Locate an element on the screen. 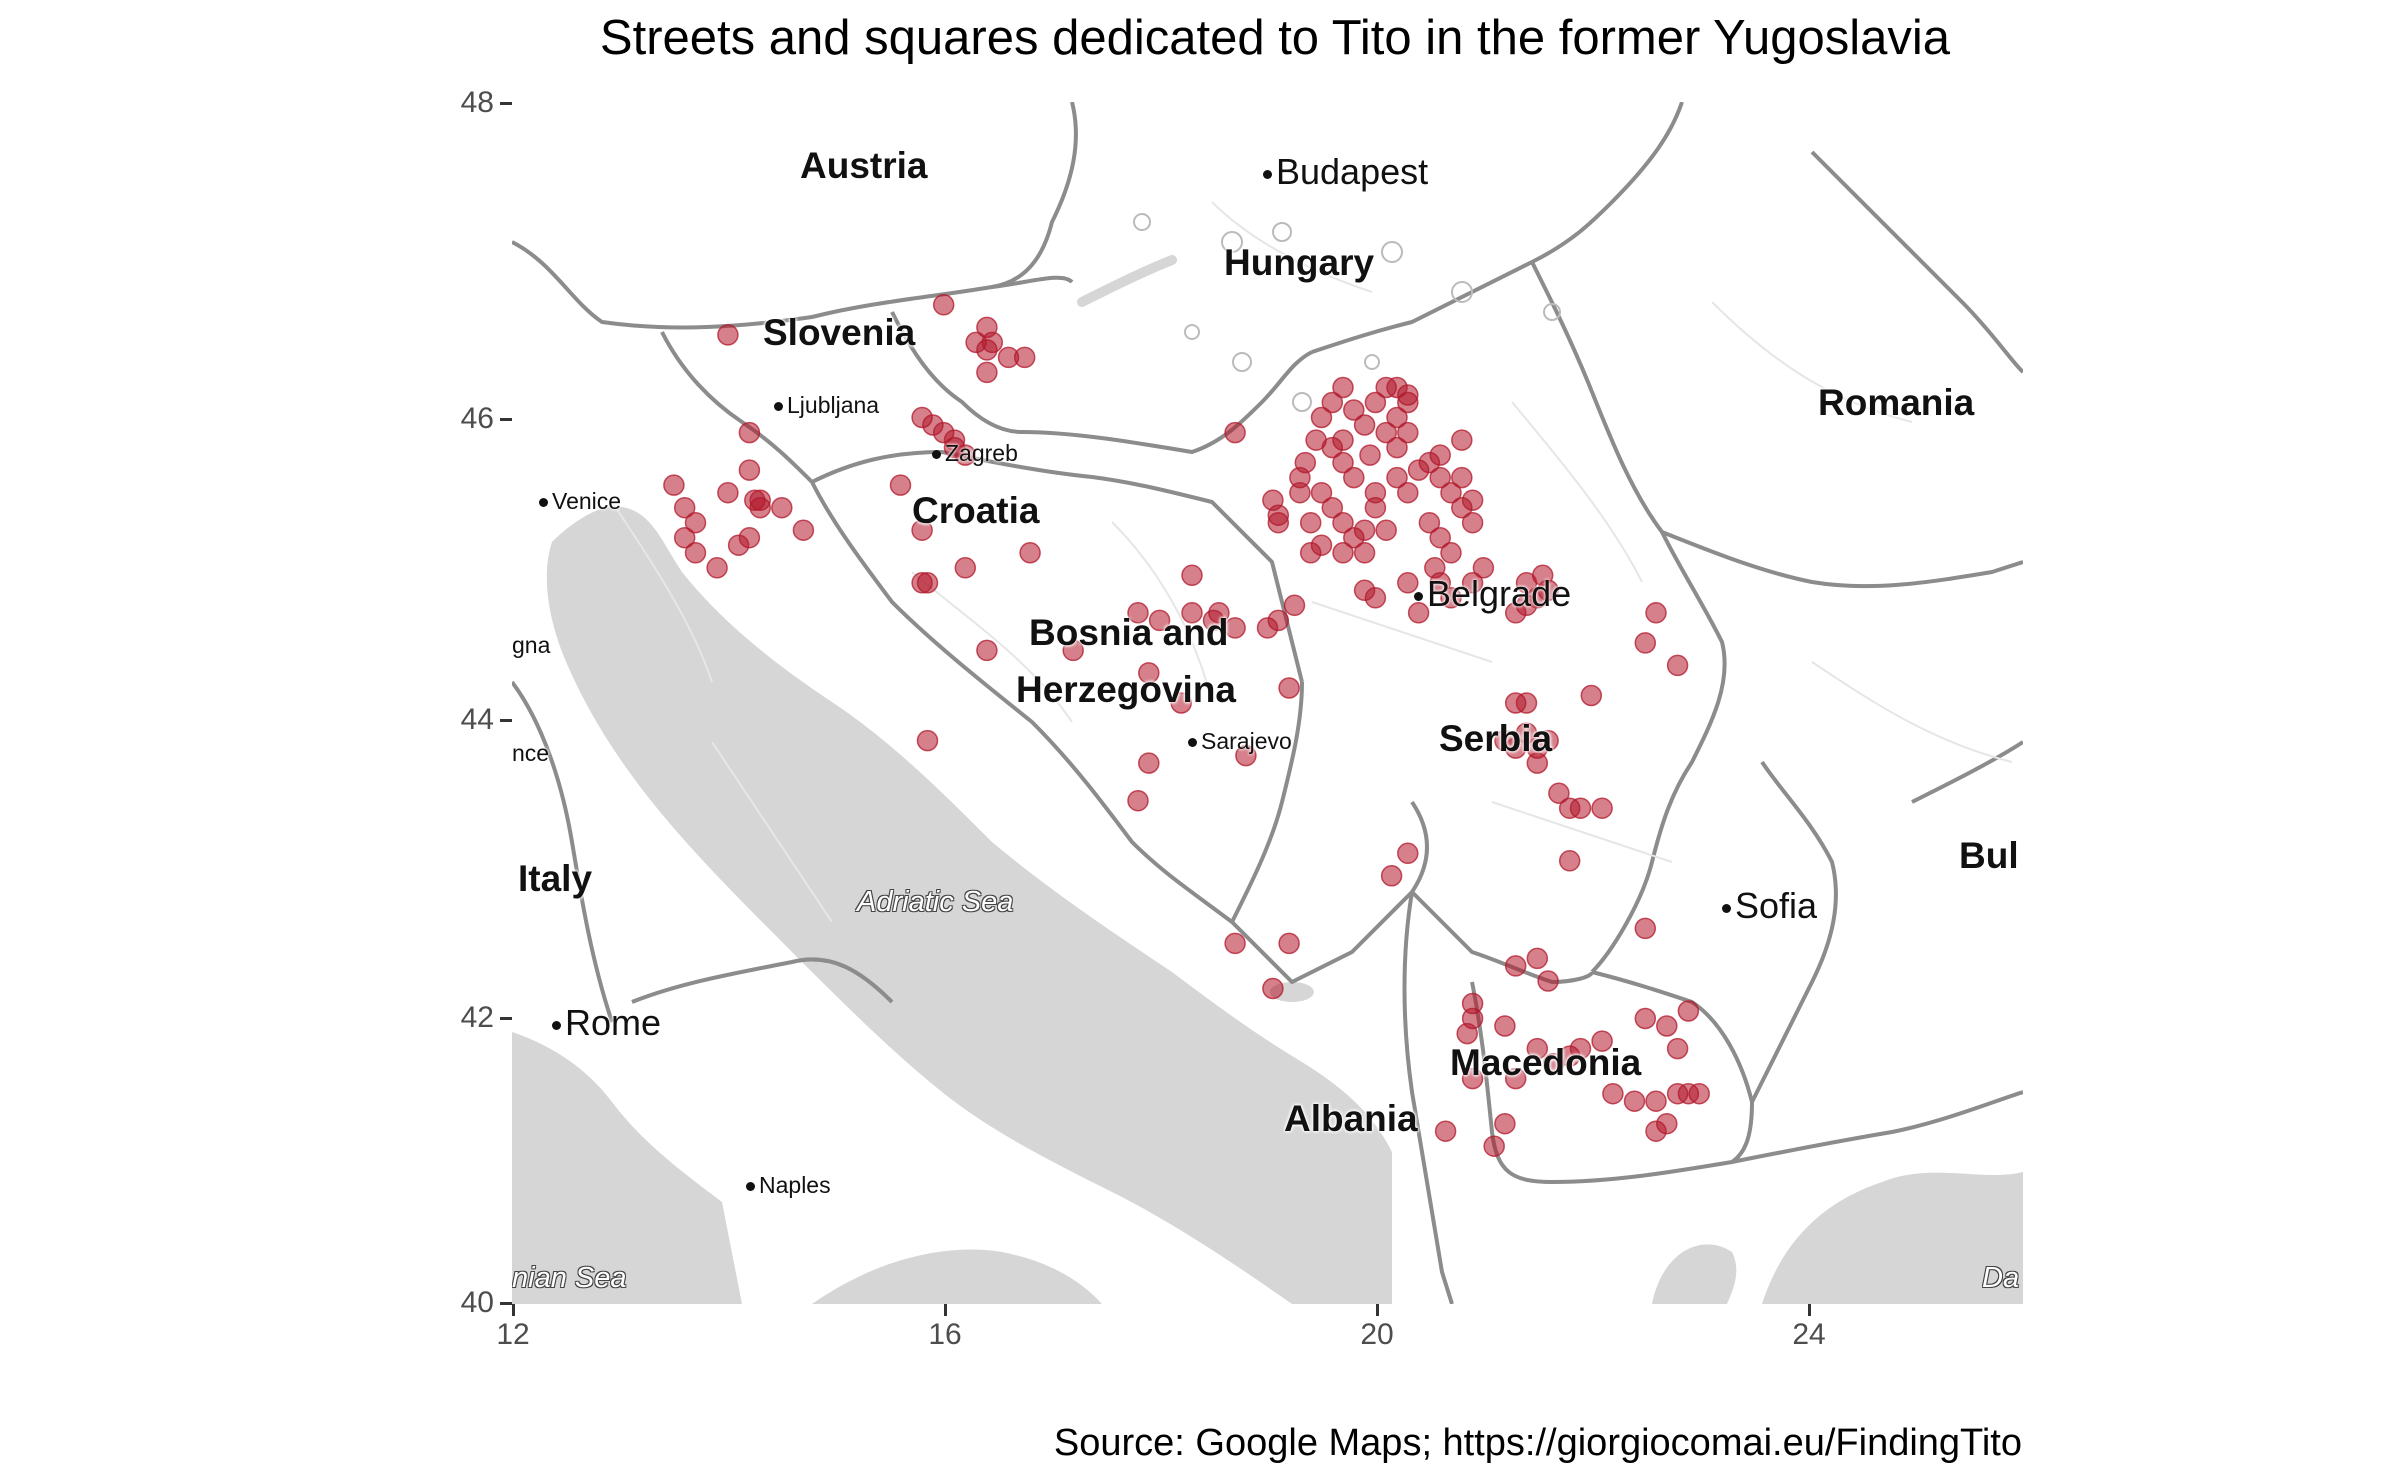  label-romania: Romania is located at coordinates (1896, 402).